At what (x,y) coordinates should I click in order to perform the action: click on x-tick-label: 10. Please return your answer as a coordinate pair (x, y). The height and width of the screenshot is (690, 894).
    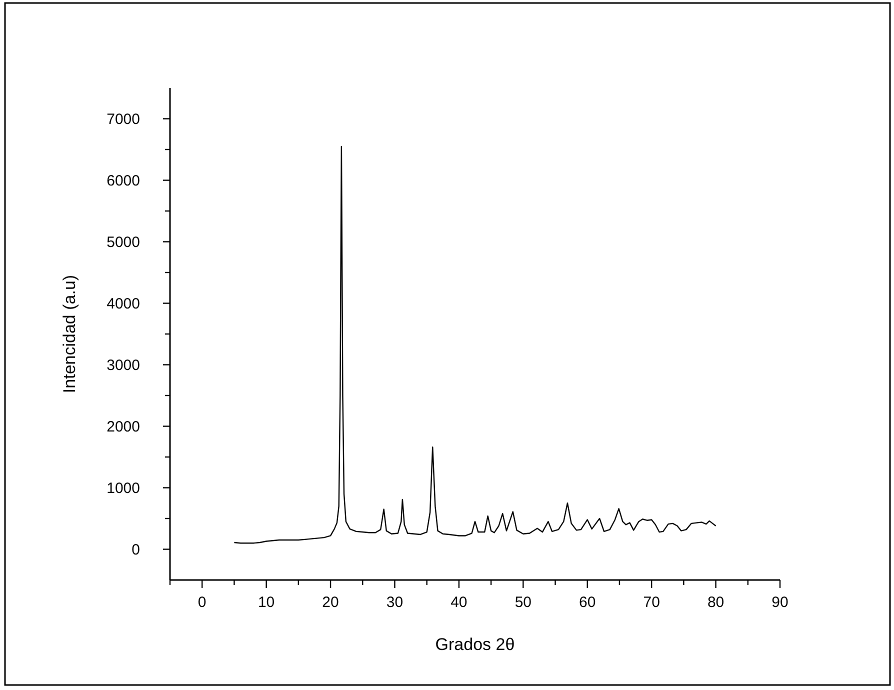
    Looking at the image, I should click on (266, 602).